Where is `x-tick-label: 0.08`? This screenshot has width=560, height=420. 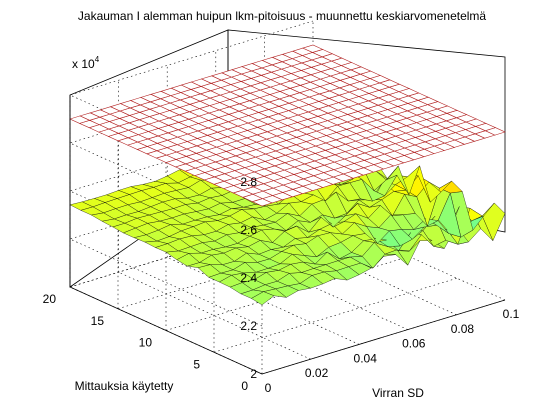 x-tick-label: 0.08 is located at coordinates (463, 329).